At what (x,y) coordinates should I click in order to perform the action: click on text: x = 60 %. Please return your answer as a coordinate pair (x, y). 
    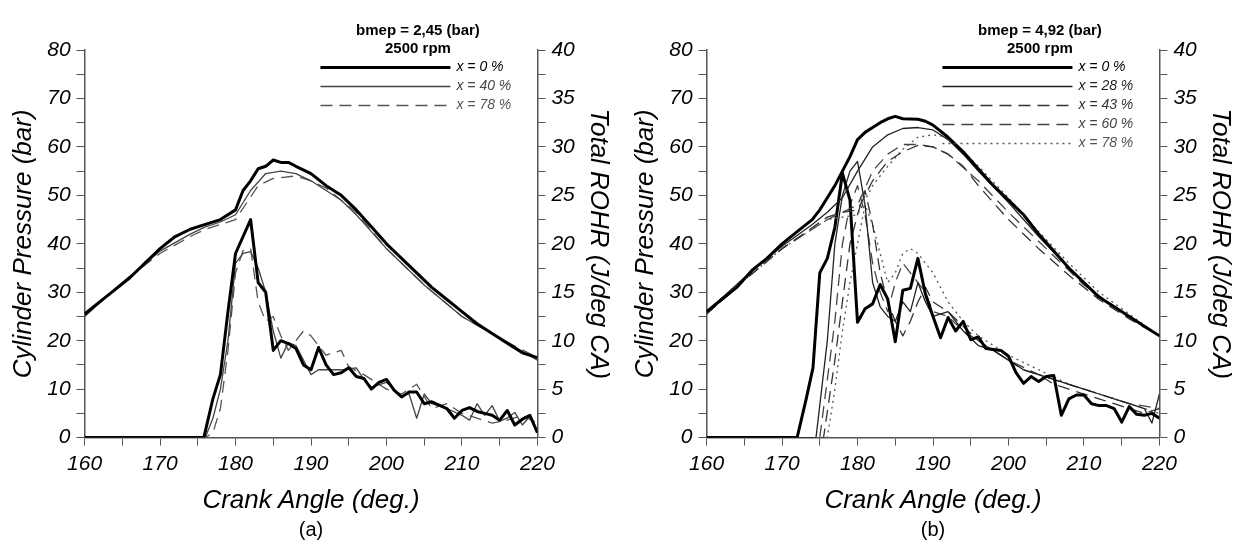
    Looking at the image, I should click on (1105, 123).